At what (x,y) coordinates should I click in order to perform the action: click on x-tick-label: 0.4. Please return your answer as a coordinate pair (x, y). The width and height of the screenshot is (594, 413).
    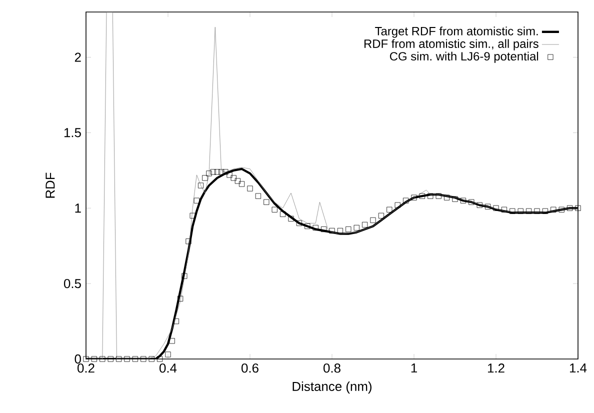
    Looking at the image, I should click on (168, 368).